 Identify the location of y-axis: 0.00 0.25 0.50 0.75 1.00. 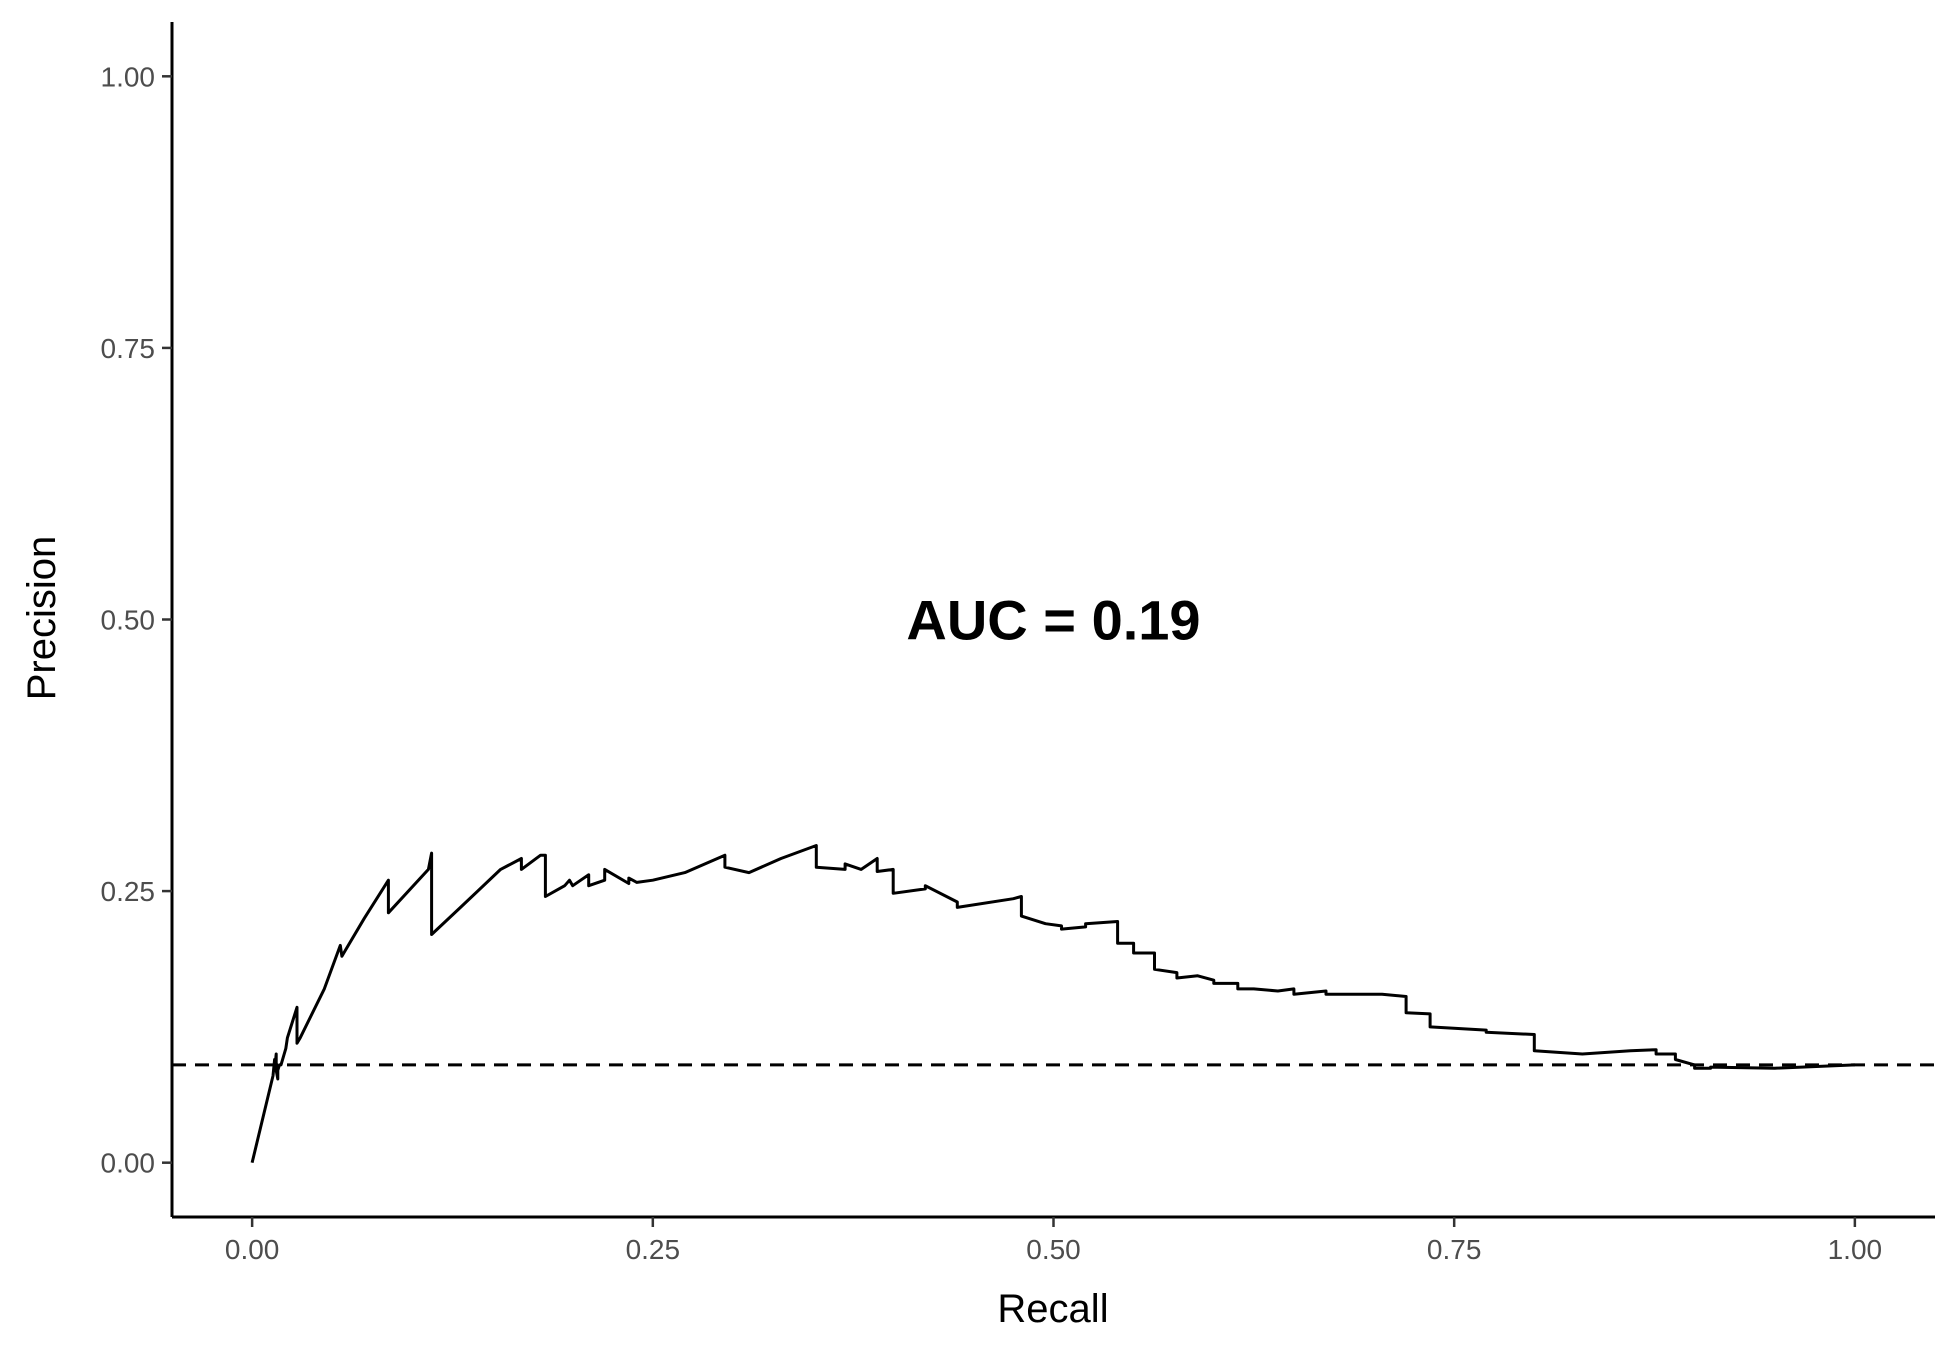
(137, 619).